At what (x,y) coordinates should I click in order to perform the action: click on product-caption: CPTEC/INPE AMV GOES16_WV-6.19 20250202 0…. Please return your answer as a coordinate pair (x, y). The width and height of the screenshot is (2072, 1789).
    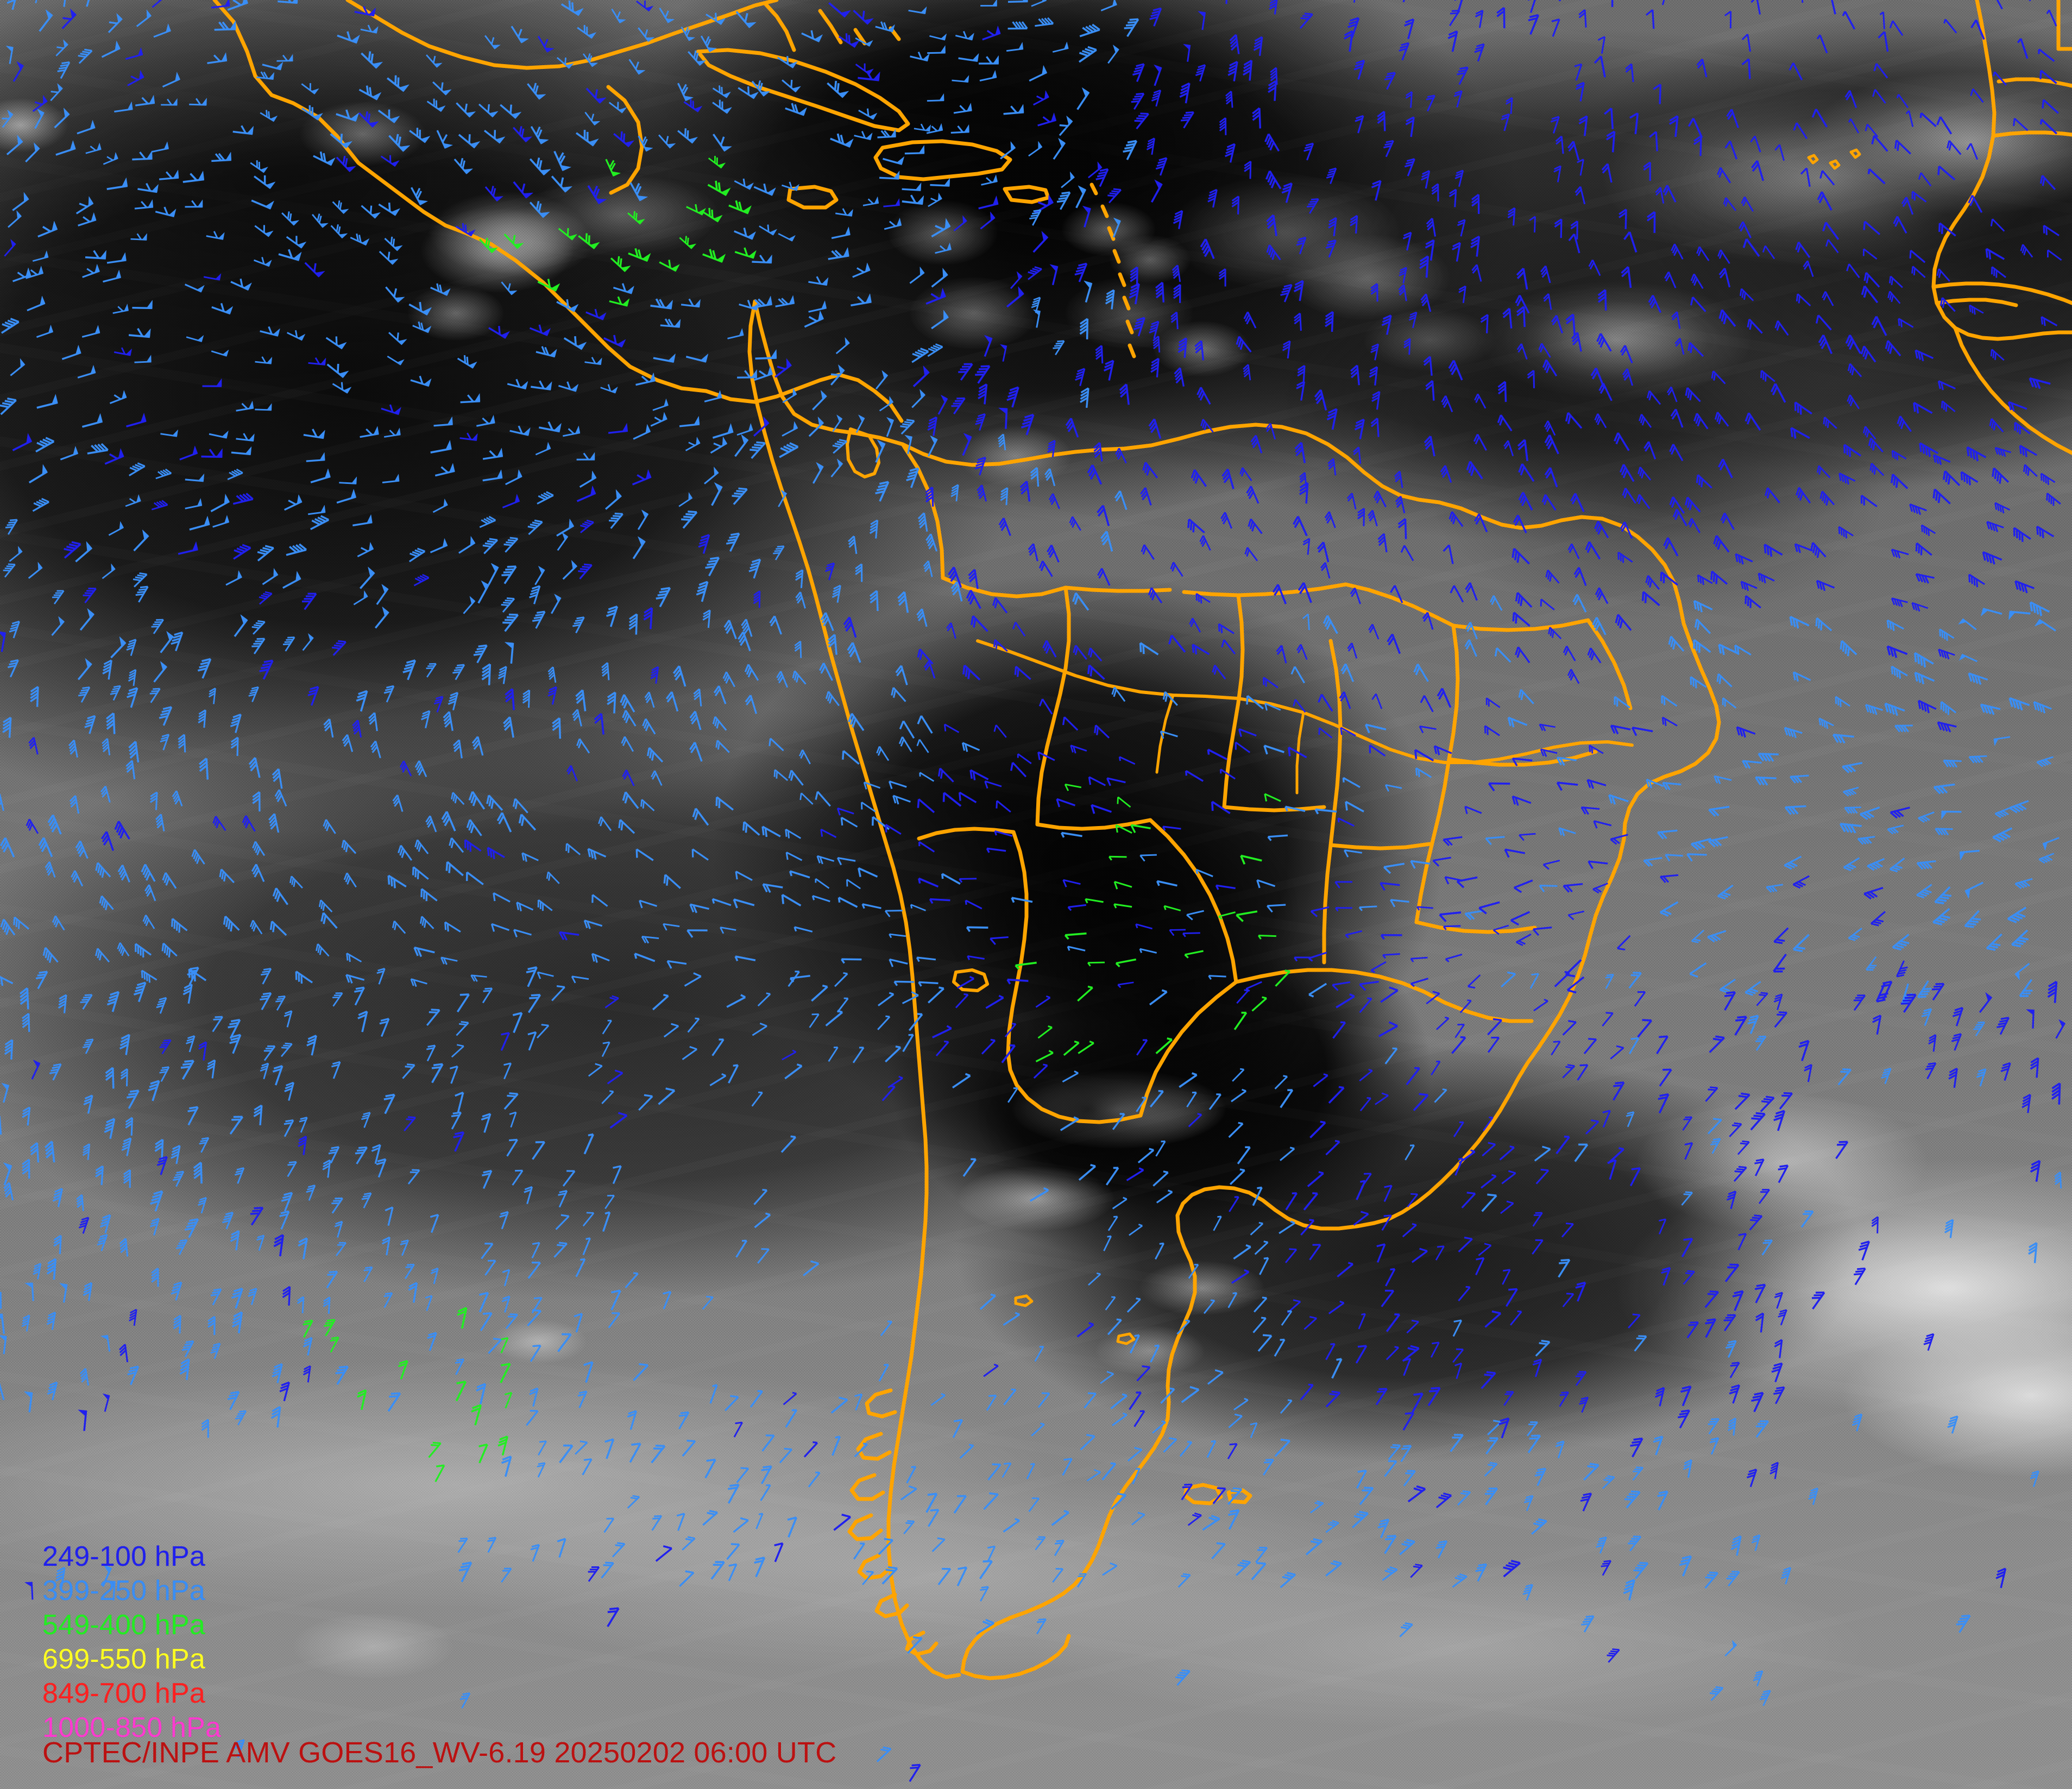
    Looking at the image, I should click on (439, 1752).